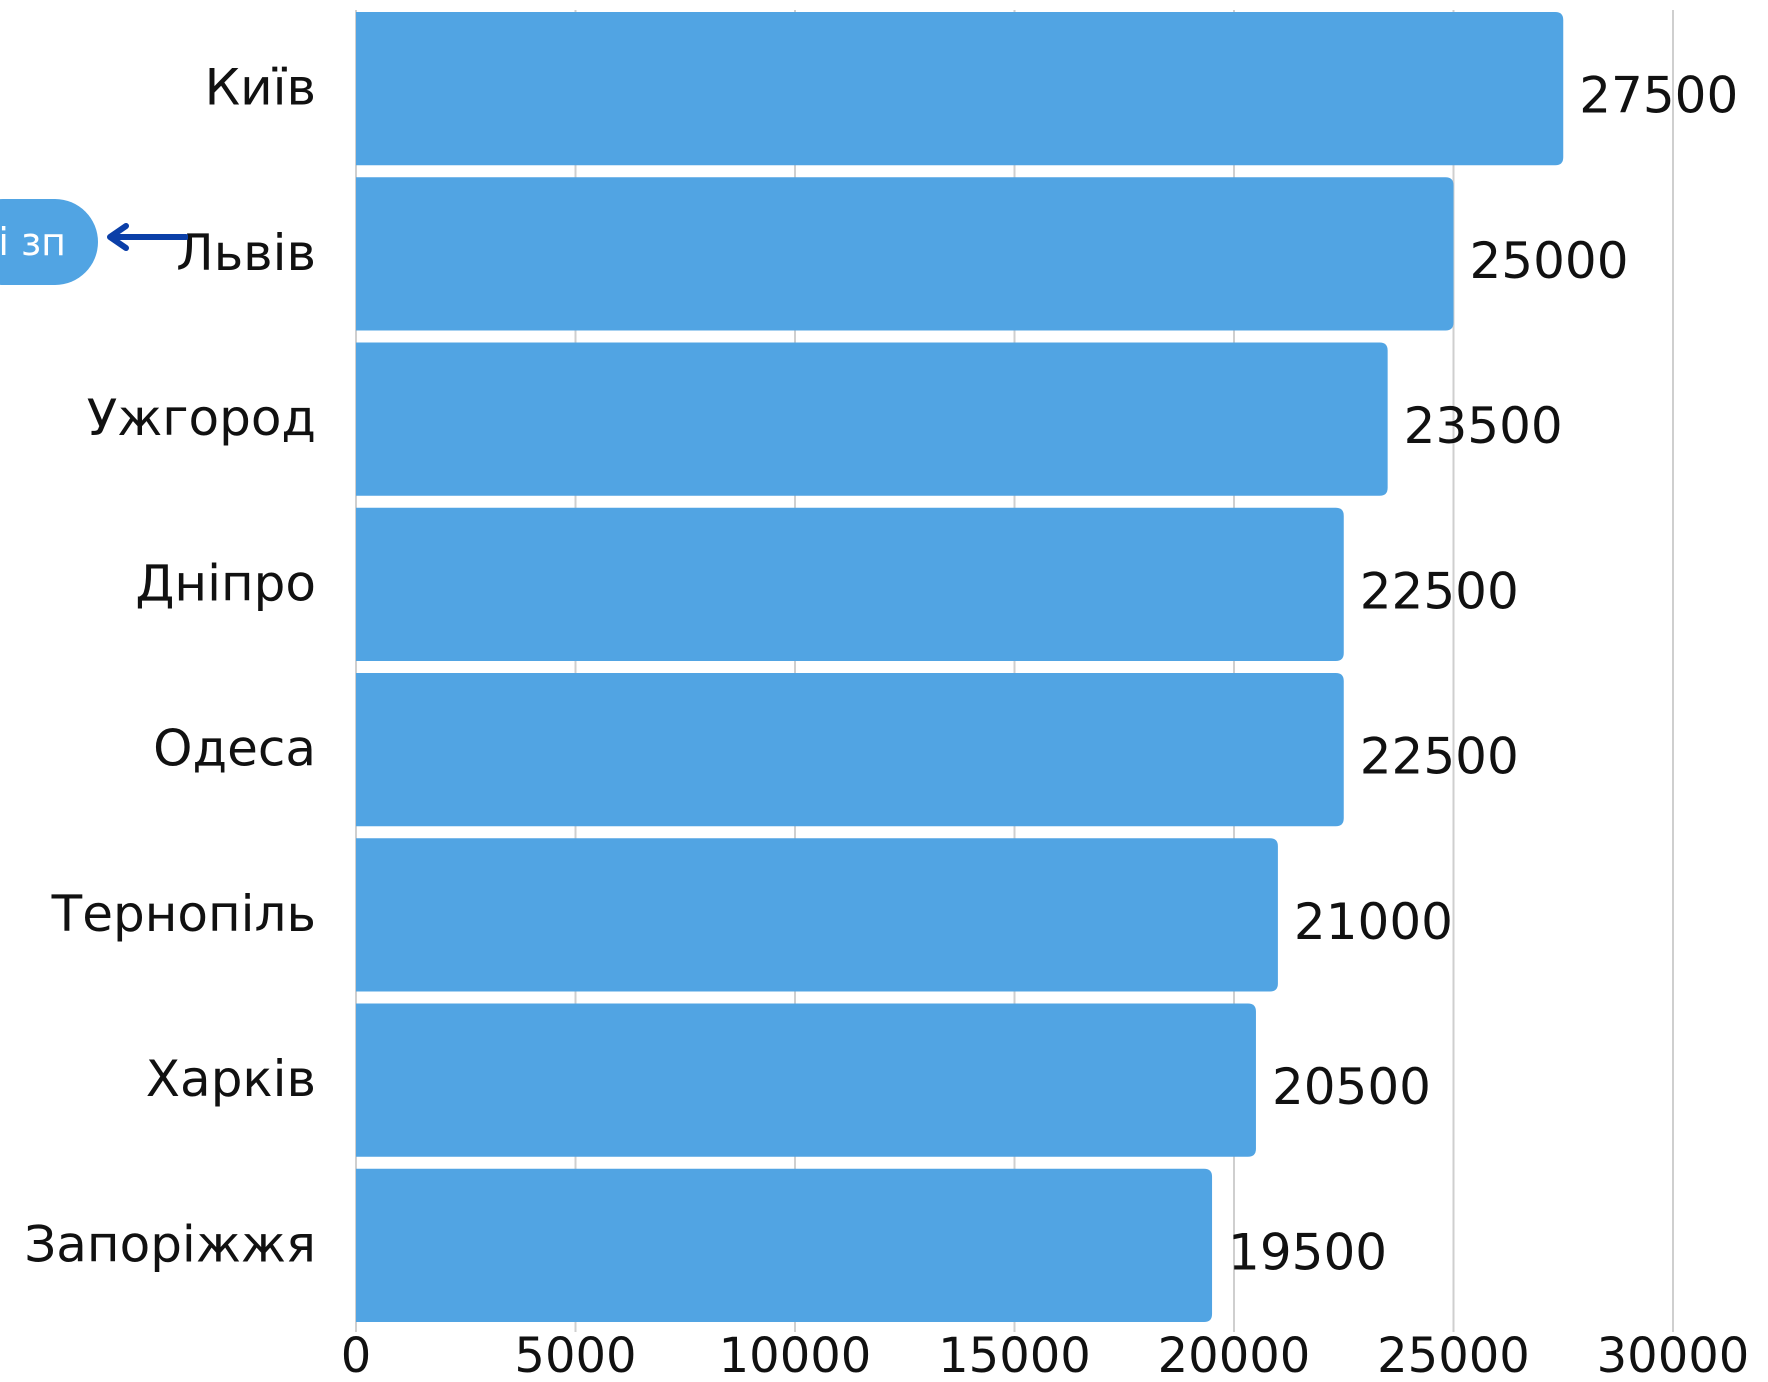 The width and height of the screenshot is (1768, 1382). I want to click on x-tick-label: 5000, so click(575, 1355).